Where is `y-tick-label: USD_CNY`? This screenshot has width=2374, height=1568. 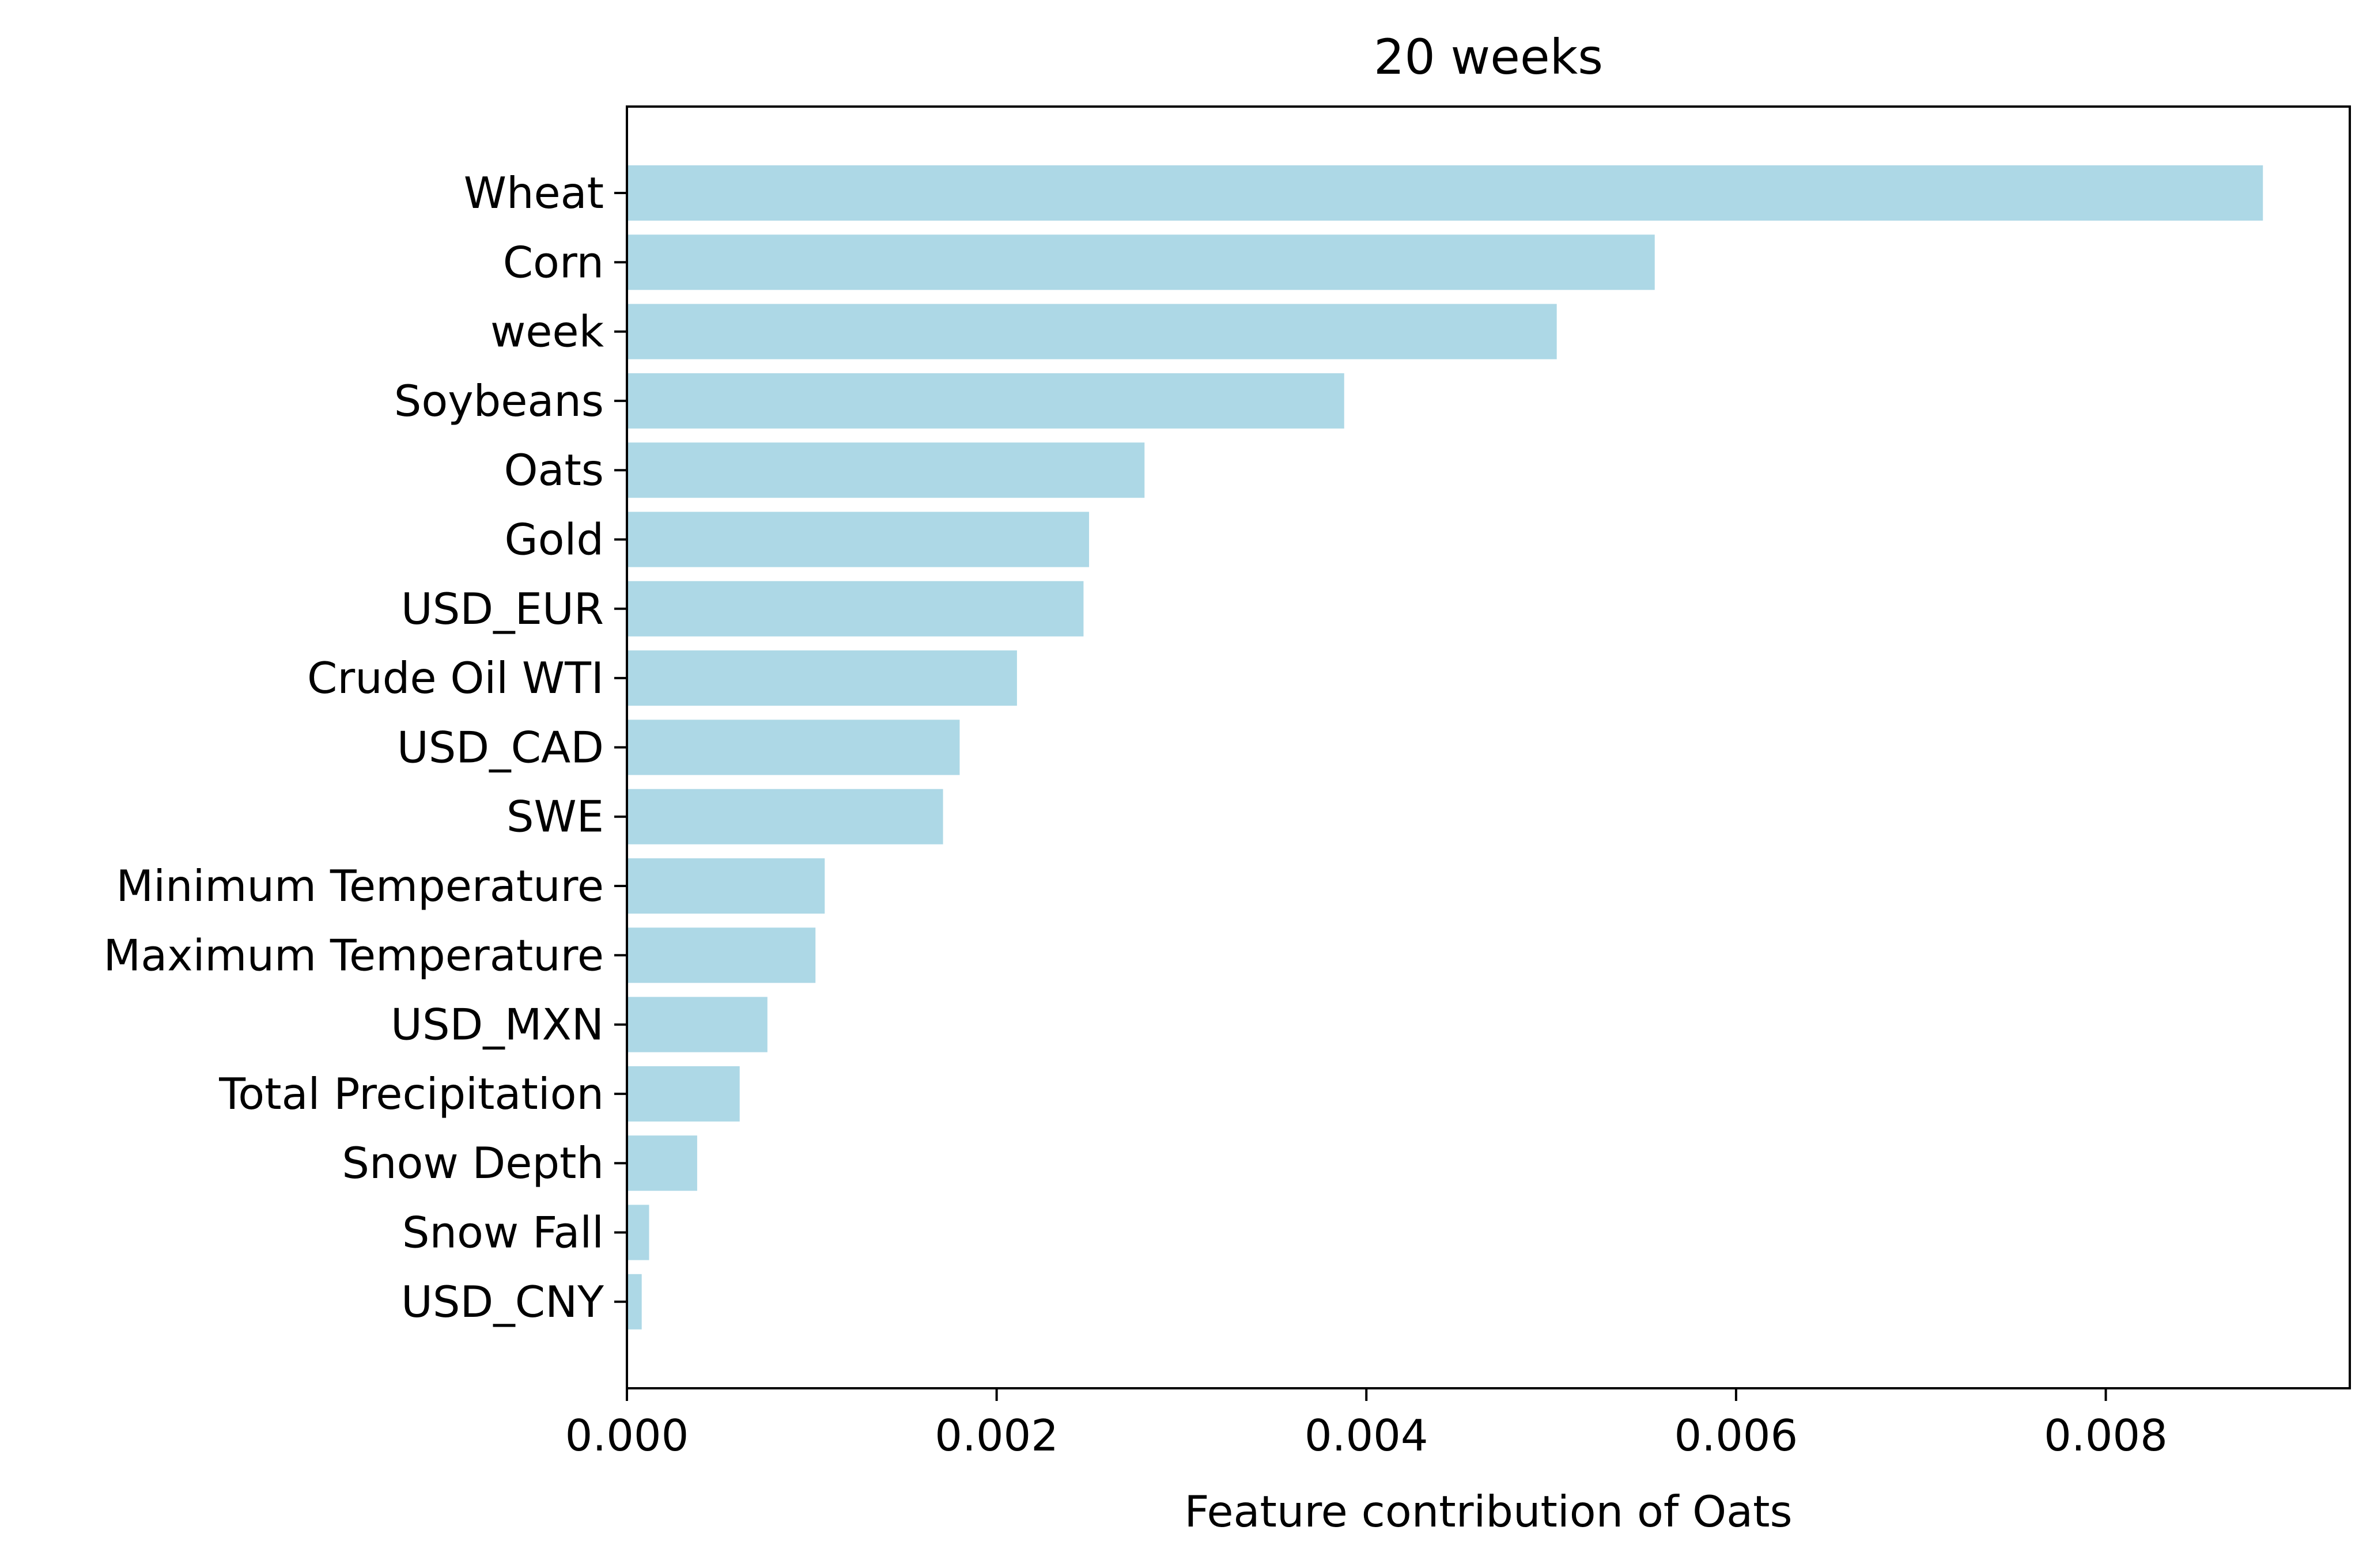
y-tick-label: USD_CNY is located at coordinates (502, 1302).